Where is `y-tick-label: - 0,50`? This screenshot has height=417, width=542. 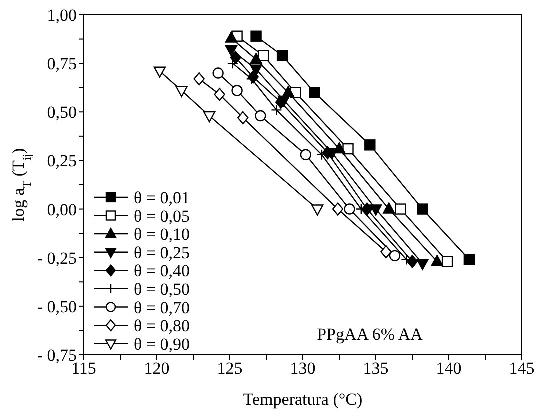
y-tick-label: - 0,50 is located at coordinates (57, 306).